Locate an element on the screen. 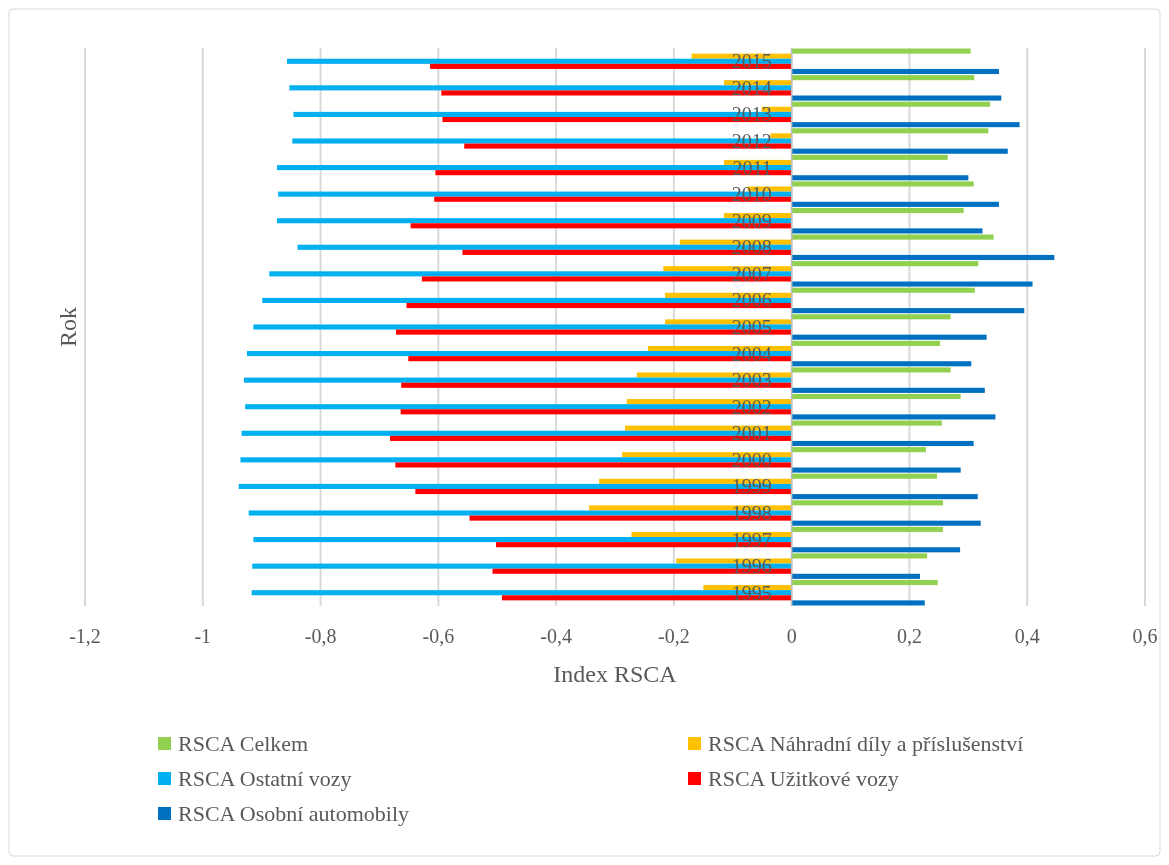 This screenshot has width=1169, height=865. y-tick-label: 1997 is located at coordinates (751, 539).